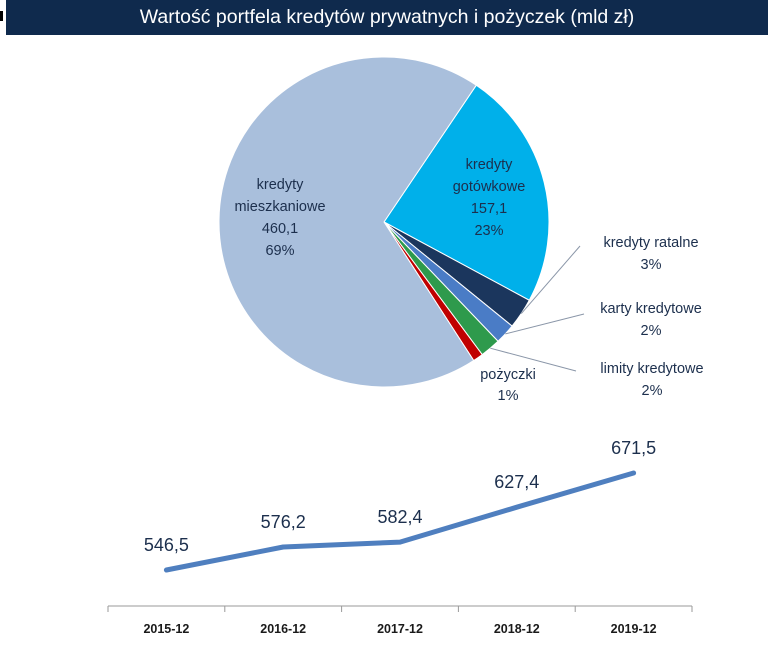  Describe the element at coordinates (550, 279) in the screenshot. I see `leader-line-kredyty-ratalne` at that location.